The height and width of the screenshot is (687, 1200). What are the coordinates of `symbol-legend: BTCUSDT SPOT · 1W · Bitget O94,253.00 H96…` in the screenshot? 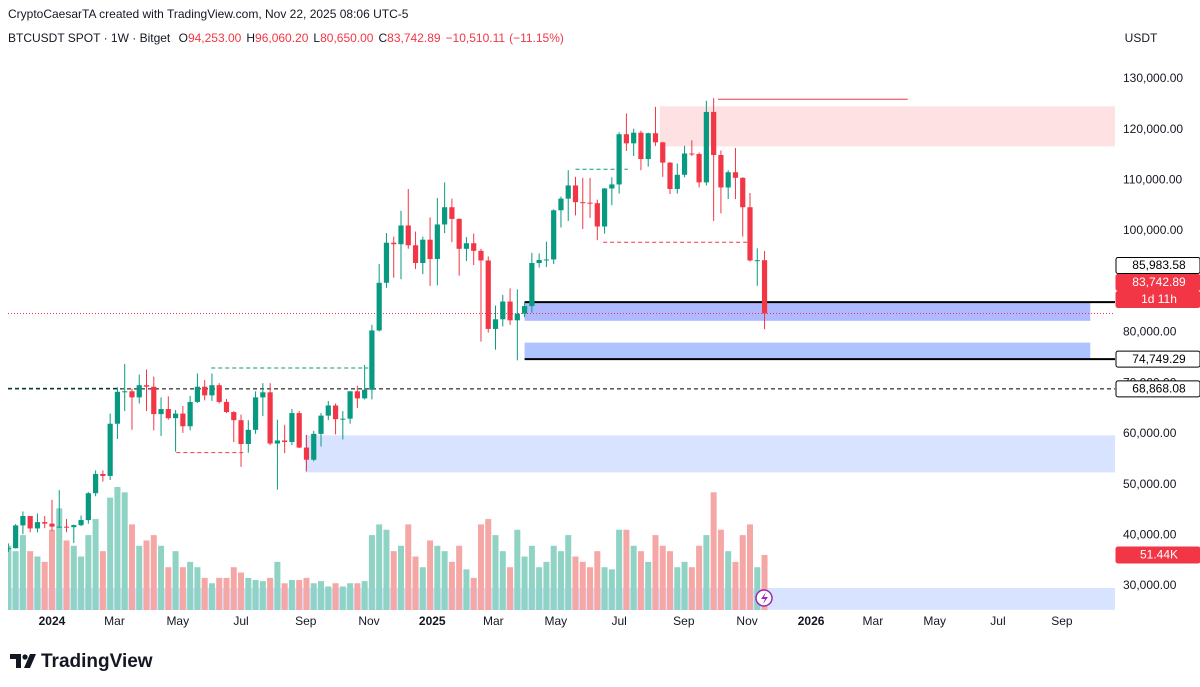 It's located at (286, 38).